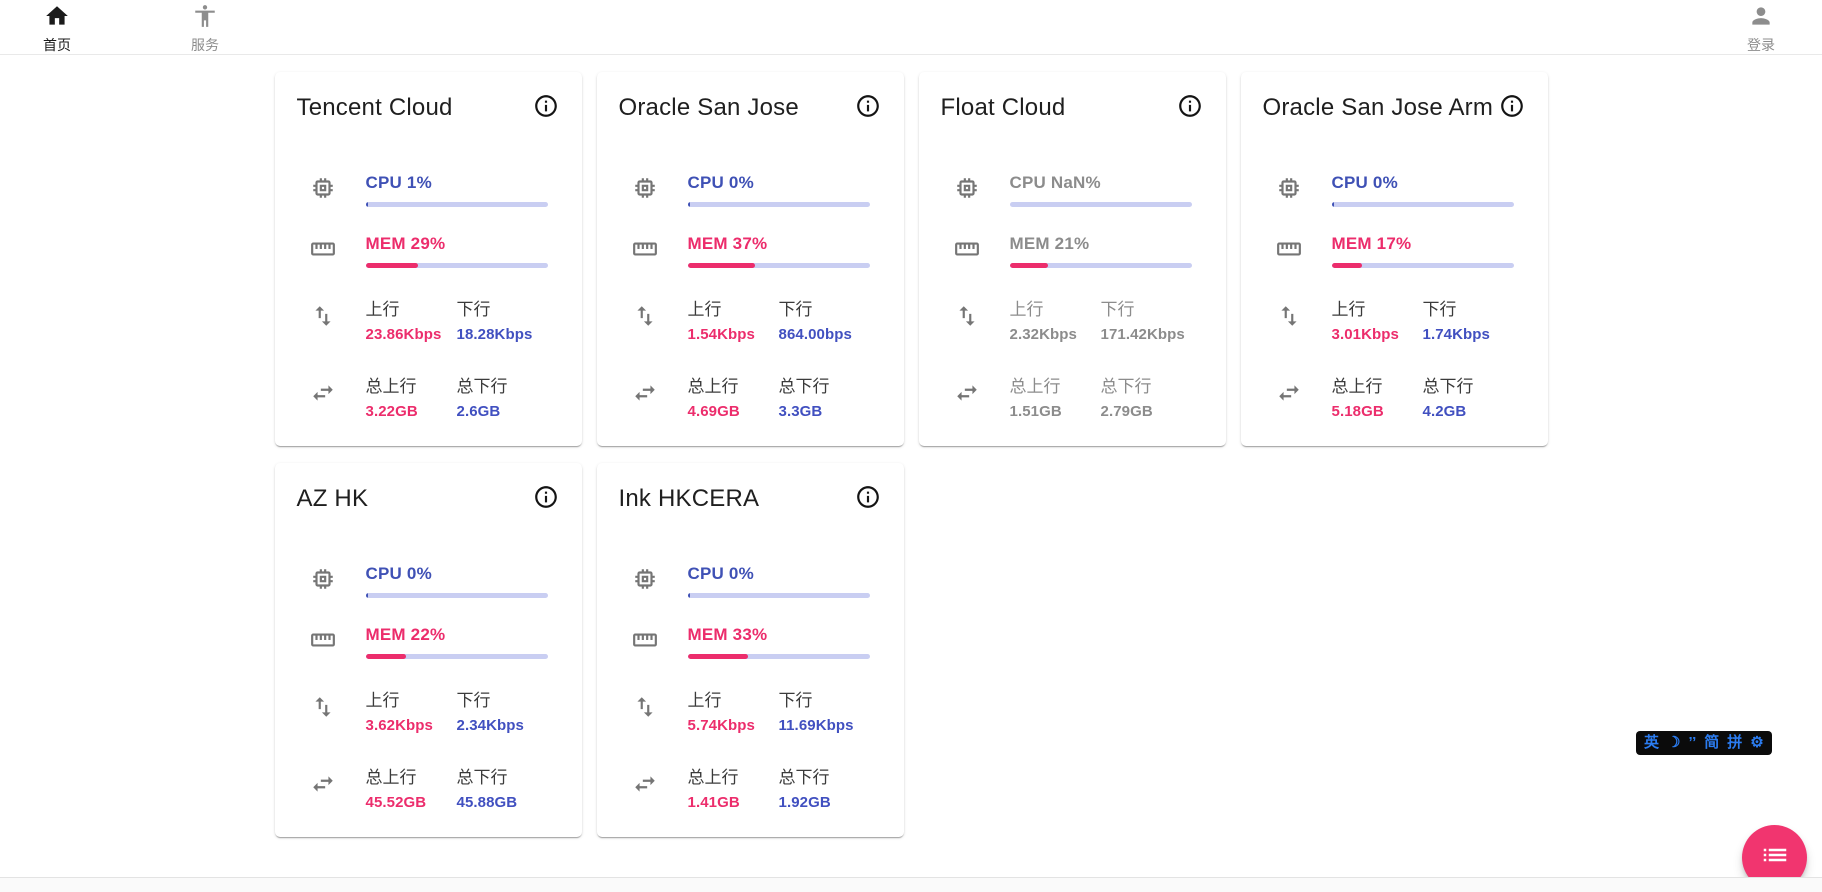  What do you see at coordinates (824, 710) in the screenshot?
I see `download-rate-col: 下行 11.69Kbps` at bounding box center [824, 710].